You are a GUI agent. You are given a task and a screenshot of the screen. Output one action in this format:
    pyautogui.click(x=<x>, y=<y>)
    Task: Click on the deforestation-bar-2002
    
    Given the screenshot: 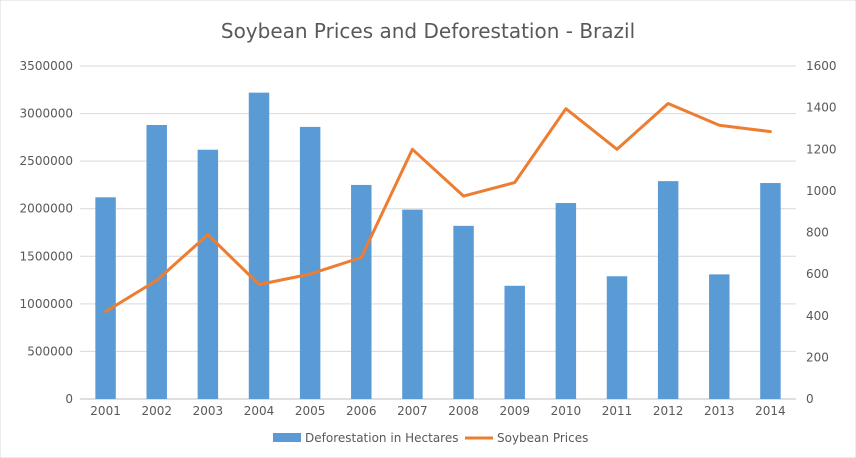 What is the action you would take?
    pyautogui.click(x=156, y=261)
    